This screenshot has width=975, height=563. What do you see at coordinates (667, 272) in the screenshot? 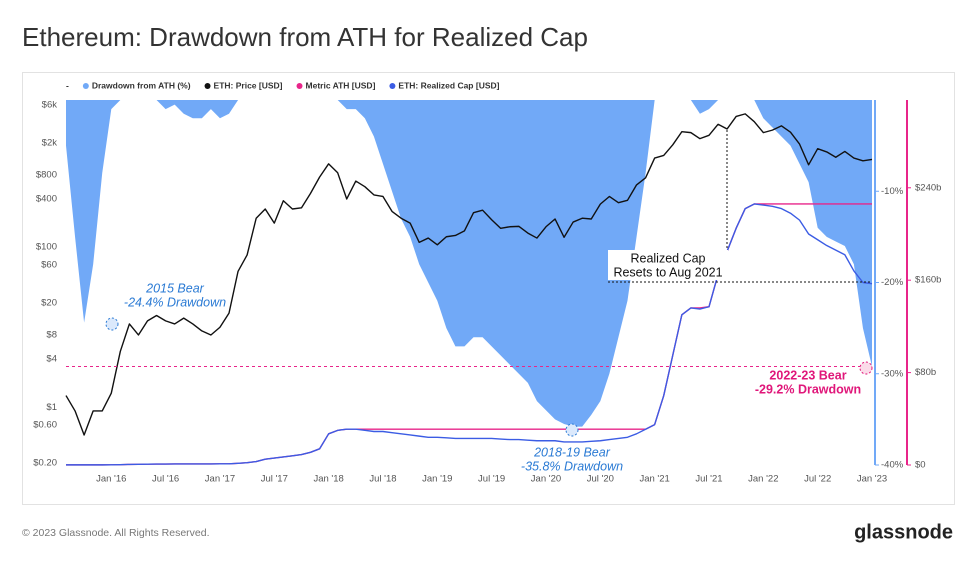
I see `annotation: Resets to Aug 2021` at bounding box center [667, 272].